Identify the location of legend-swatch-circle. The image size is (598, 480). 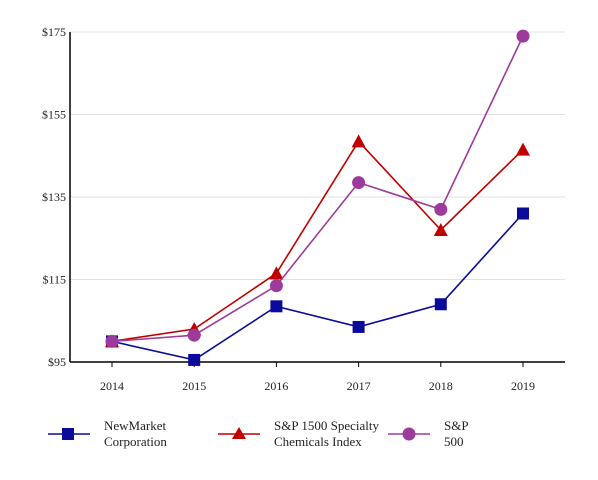
(409, 434).